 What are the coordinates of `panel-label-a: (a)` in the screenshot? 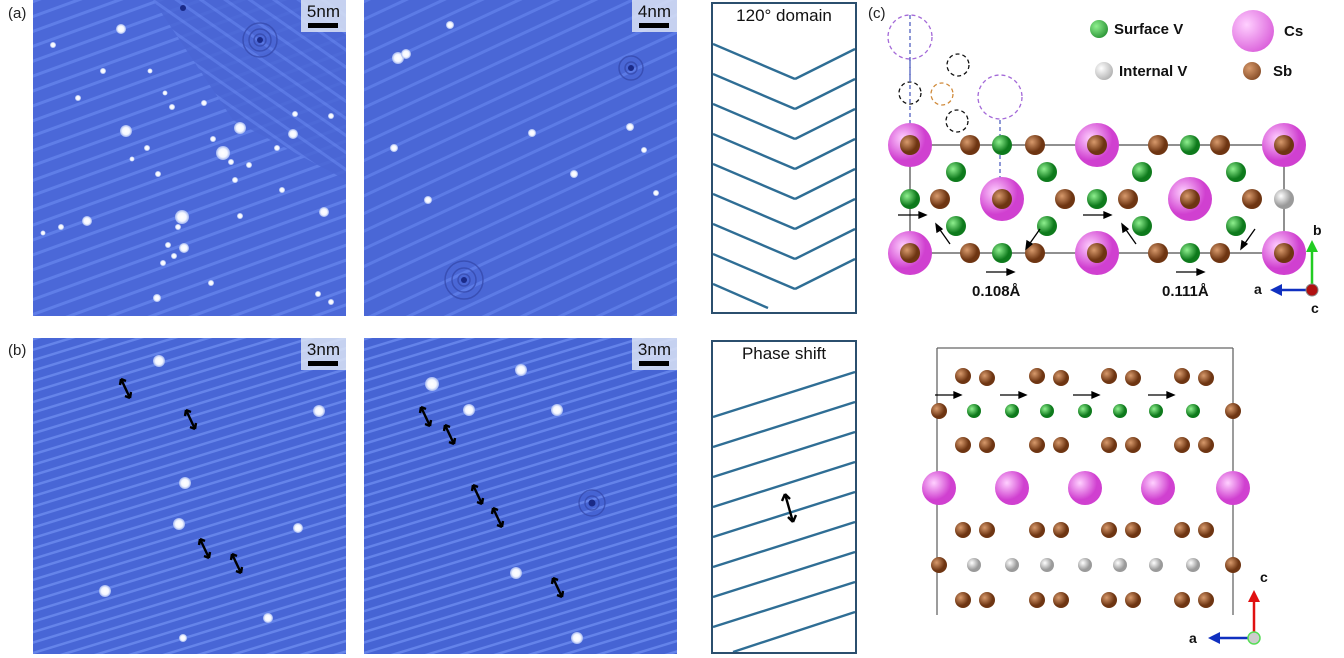 It's located at (17, 13).